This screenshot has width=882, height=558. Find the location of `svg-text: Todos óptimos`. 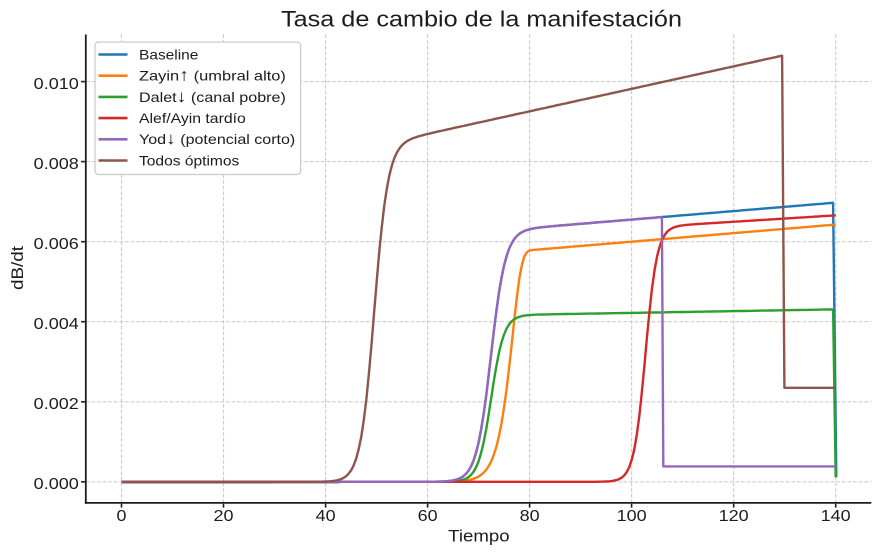

svg-text: Todos óptimos is located at coordinates (189, 160).